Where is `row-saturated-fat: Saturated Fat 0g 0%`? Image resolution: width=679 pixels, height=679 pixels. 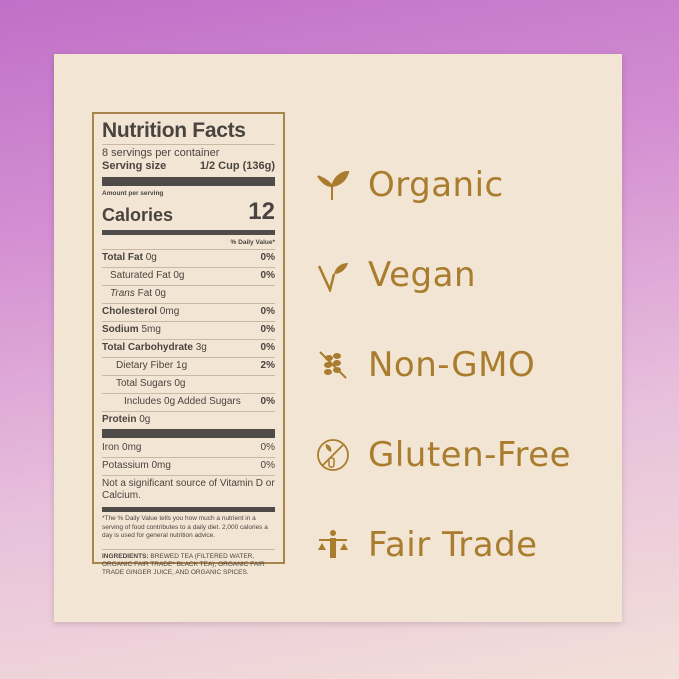 row-saturated-fat: Saturated Fat 0g 0% is located at coordinates (188, 276).